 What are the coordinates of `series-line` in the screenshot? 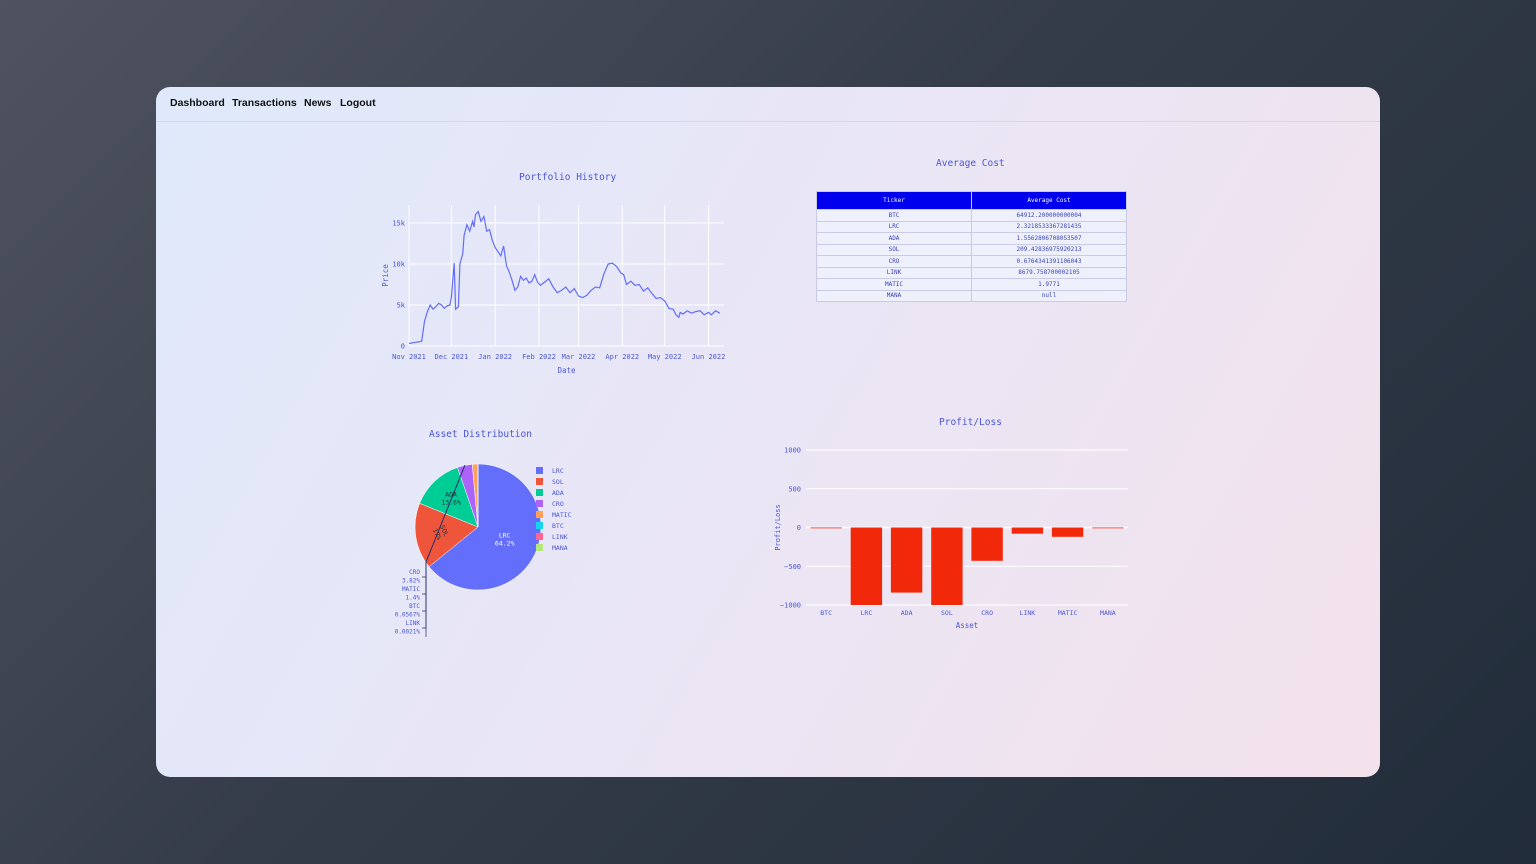 It's located at (564, 277).